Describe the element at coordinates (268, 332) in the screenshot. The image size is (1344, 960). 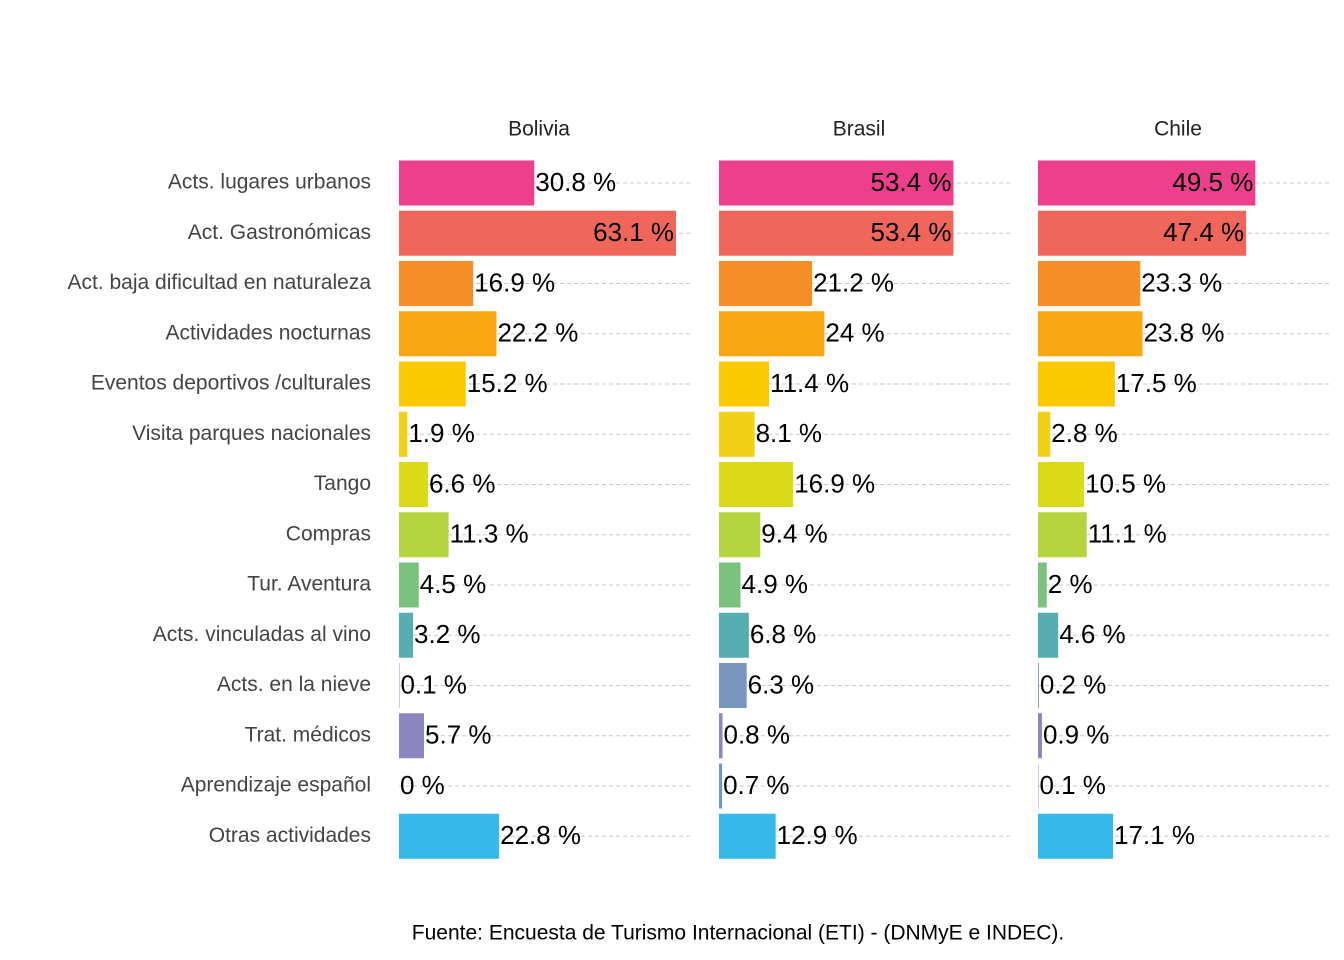
I see `category-label: Actividades nocturnas` at that location.